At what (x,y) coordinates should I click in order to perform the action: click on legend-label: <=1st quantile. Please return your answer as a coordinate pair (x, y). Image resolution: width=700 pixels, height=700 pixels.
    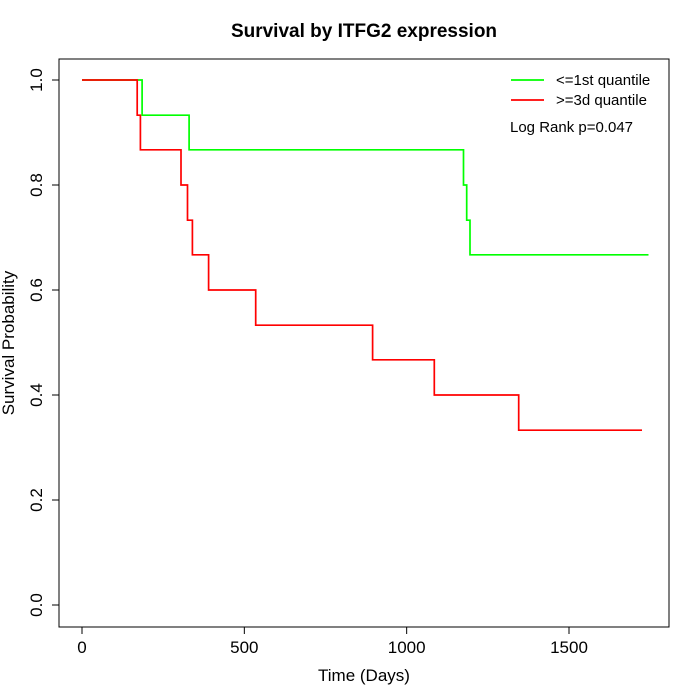
    Looking at the image, I should click on (603, 80).